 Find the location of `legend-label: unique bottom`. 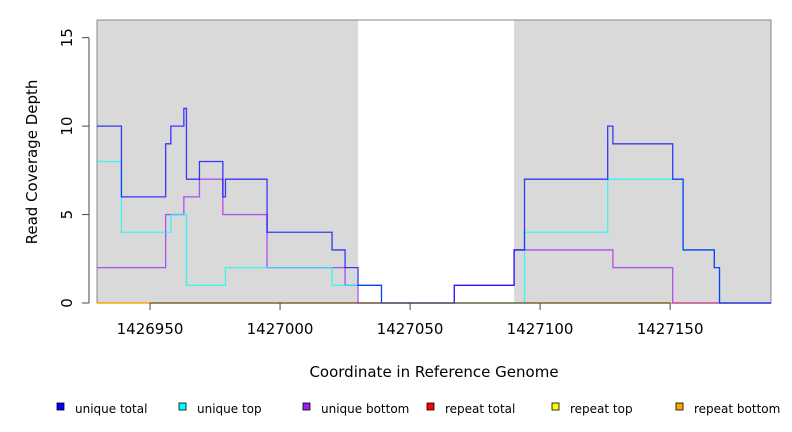

legend-label: unique bottom is located at coordinates (365, 409).